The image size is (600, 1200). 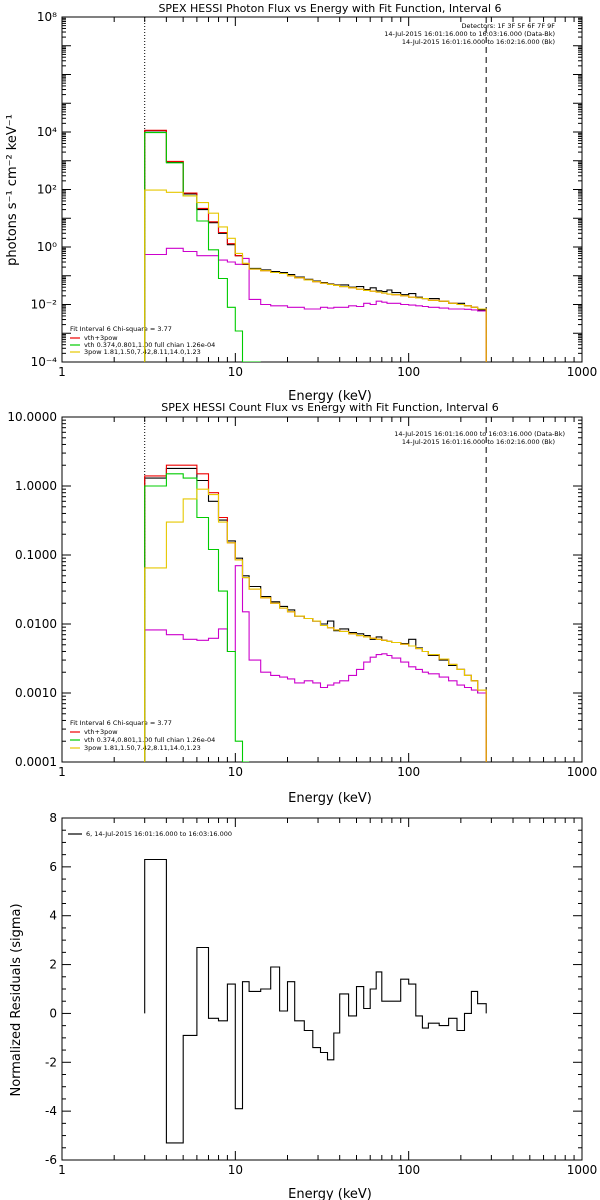 What do you see at coordinates (508, 26) in the screenshot?
I see `detectors-label: Detectors: 1F 3F 5F 6F 7F 9F` at bounding box center [508, 26].